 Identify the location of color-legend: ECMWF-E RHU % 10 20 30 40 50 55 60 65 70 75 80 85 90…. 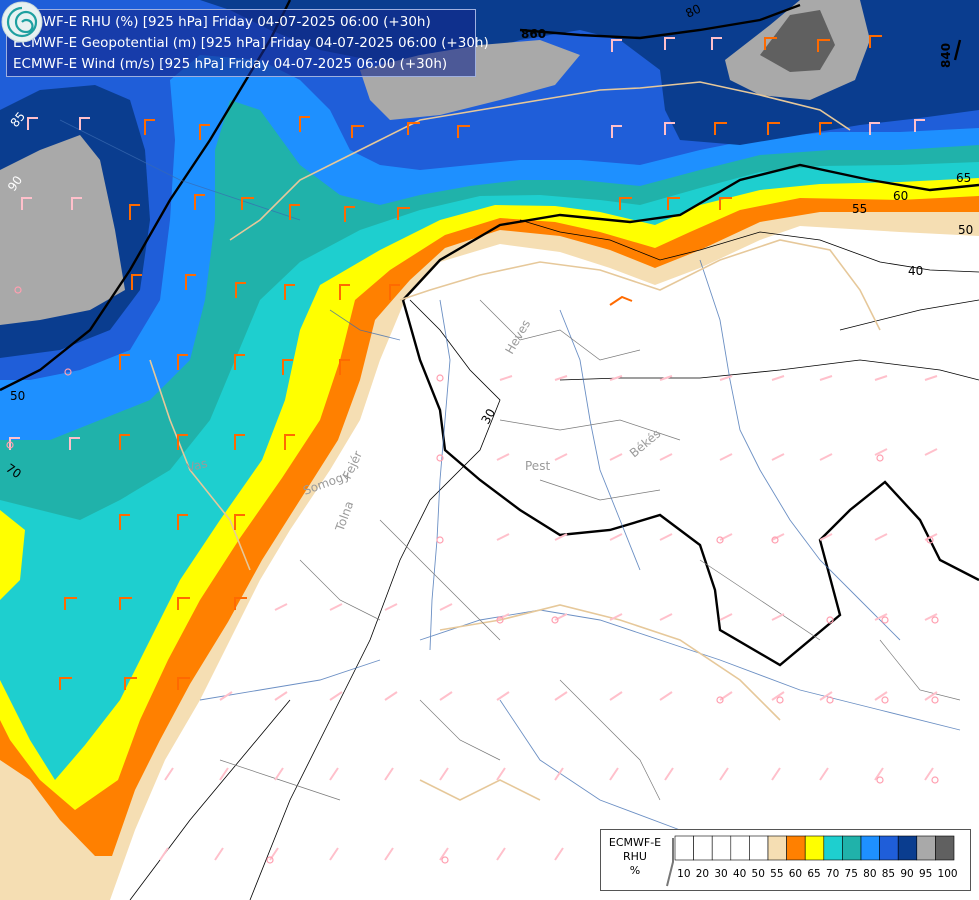
(785, 860).